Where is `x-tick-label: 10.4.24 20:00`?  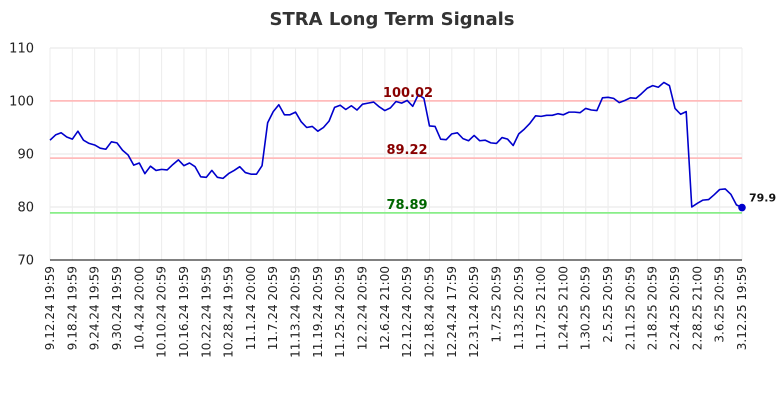 x-tick-label: 10.4.24 20:00 is located at coordinates (139, 308).